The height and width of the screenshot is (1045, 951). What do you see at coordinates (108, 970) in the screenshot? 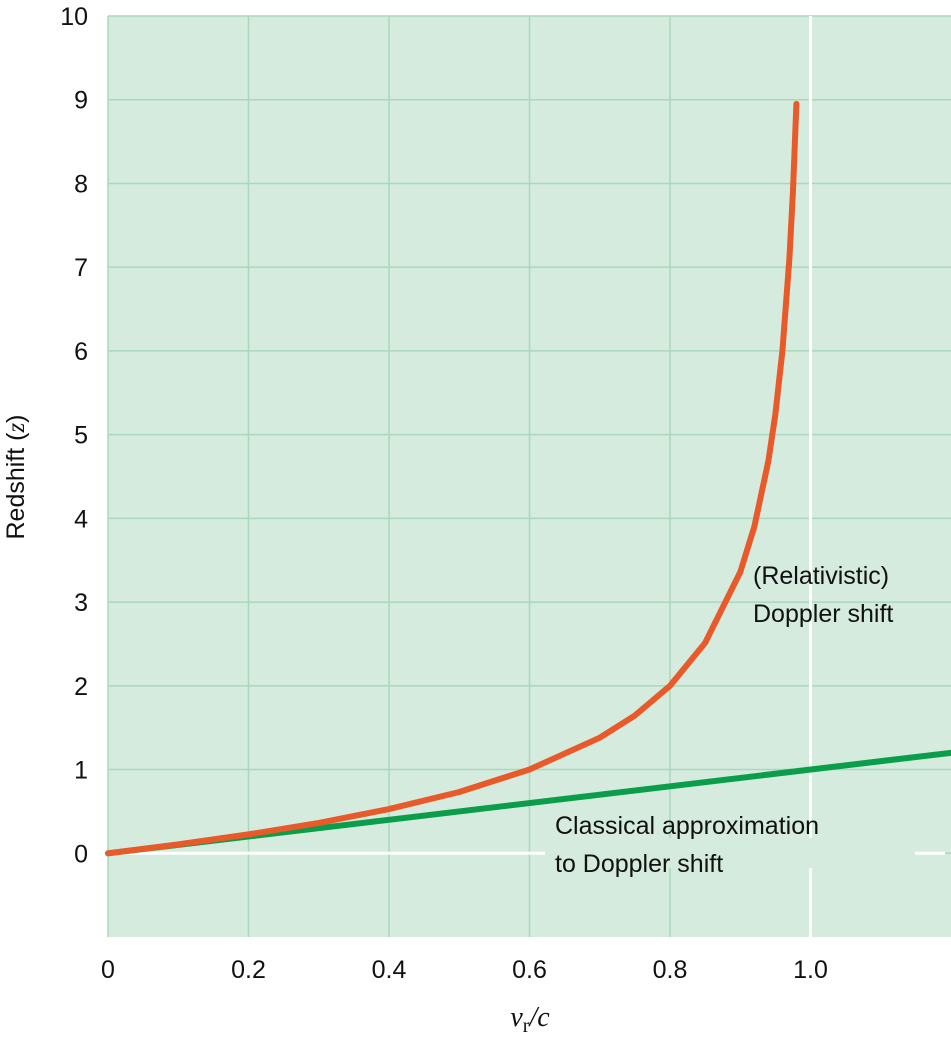
I see `x-tick-label: 0` at bounding box center [108, 970].